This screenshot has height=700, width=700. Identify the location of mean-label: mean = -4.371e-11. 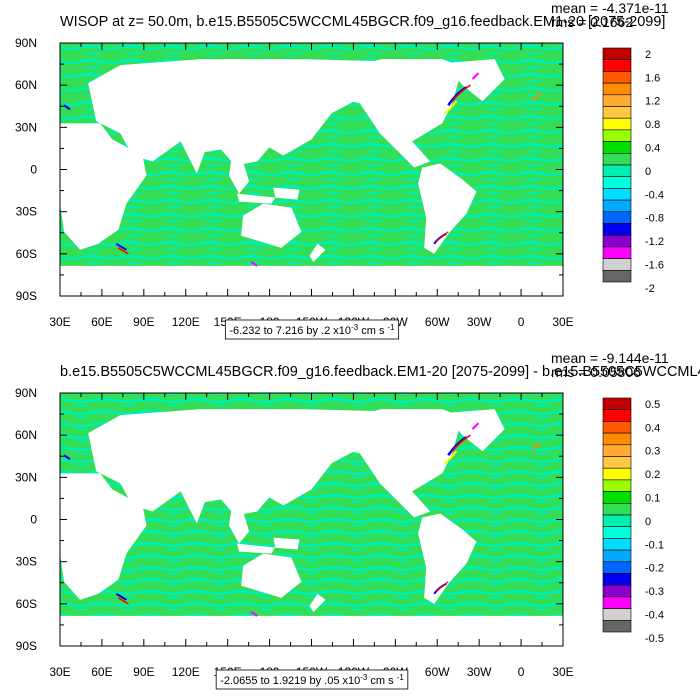
(610, 8).